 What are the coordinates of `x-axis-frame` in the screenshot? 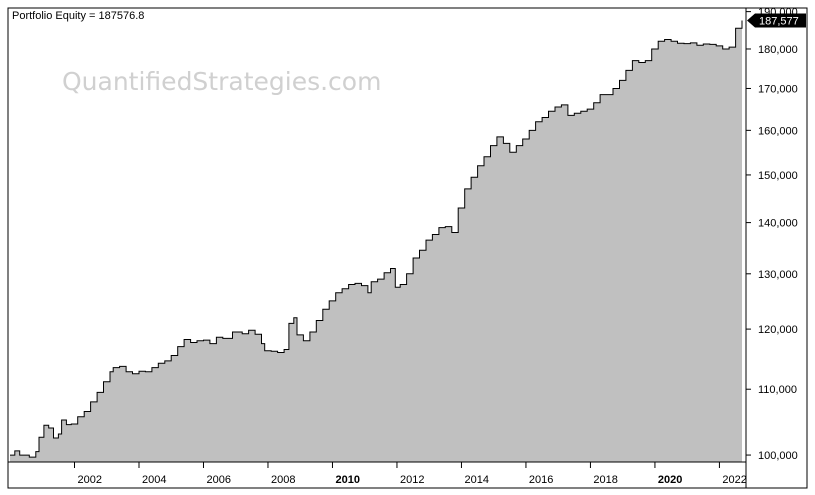 It's located at (377, 475).